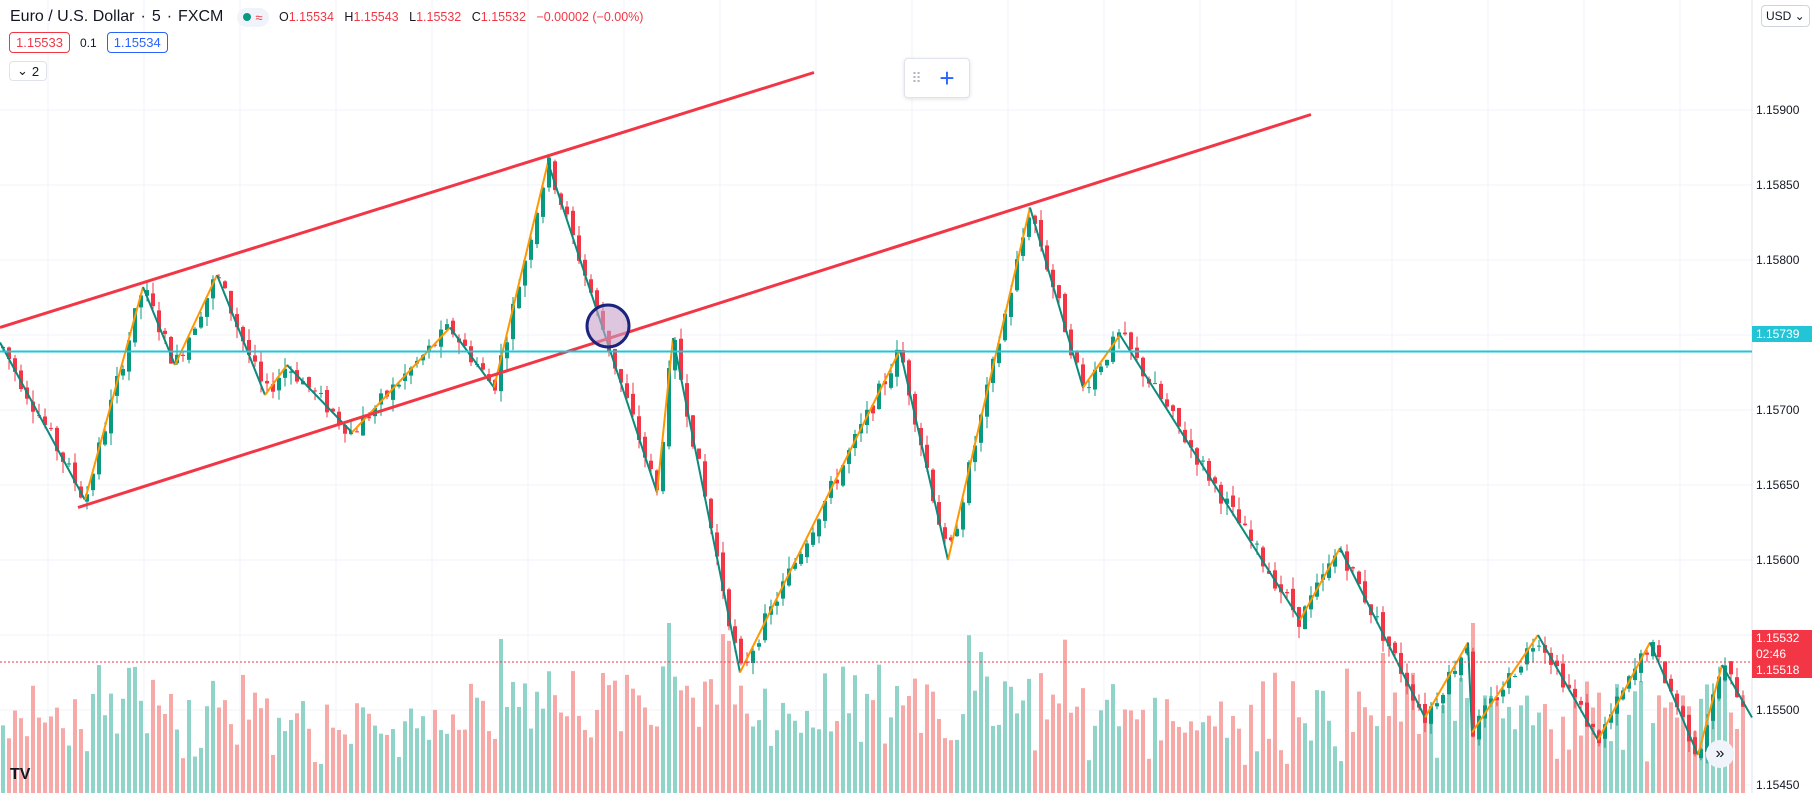 This screenshot has width=1812, height=793. Describe the element at coordinates (137, 42) in the screenshot. I see `buy-button: 1.15534` at that location.